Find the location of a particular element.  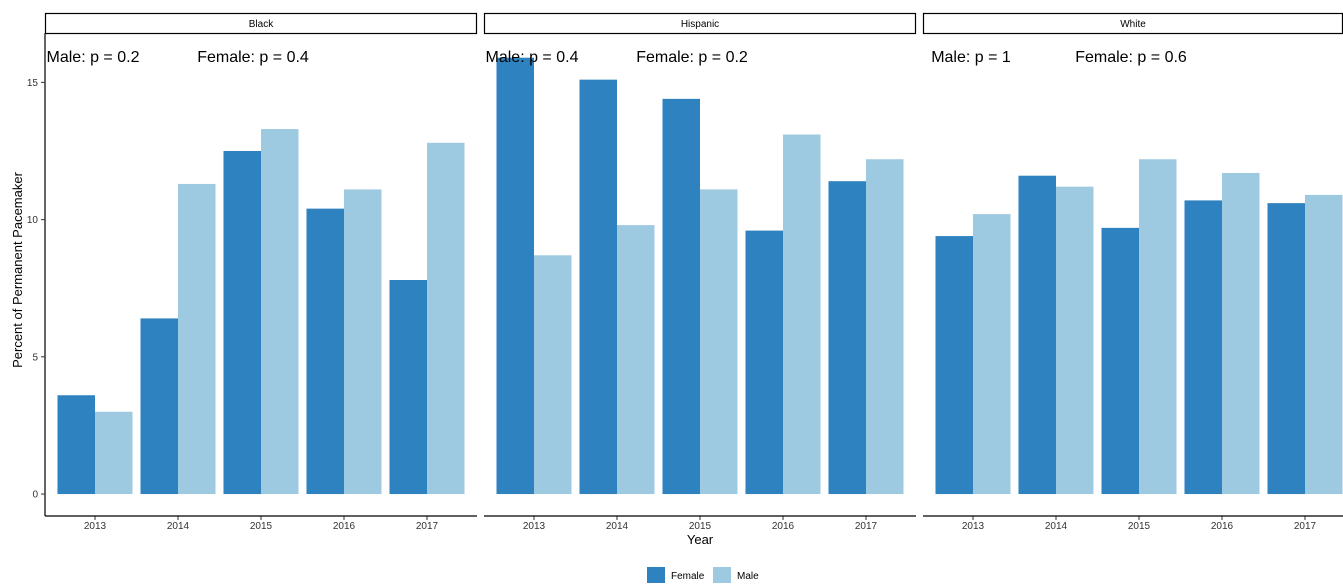

legend-label-male: Male is located at coordinates (748, 576).